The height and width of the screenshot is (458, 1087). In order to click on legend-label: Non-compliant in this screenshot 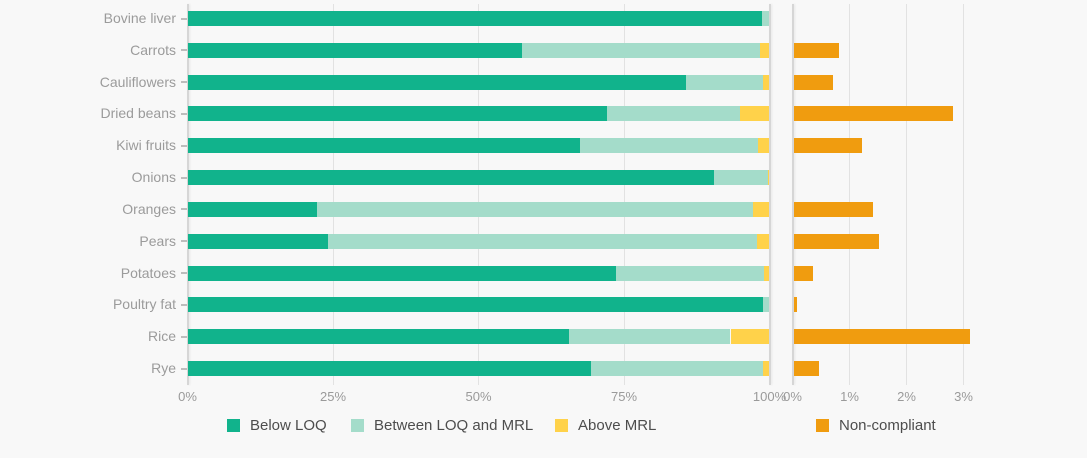, I will do `click(887, 425)`.